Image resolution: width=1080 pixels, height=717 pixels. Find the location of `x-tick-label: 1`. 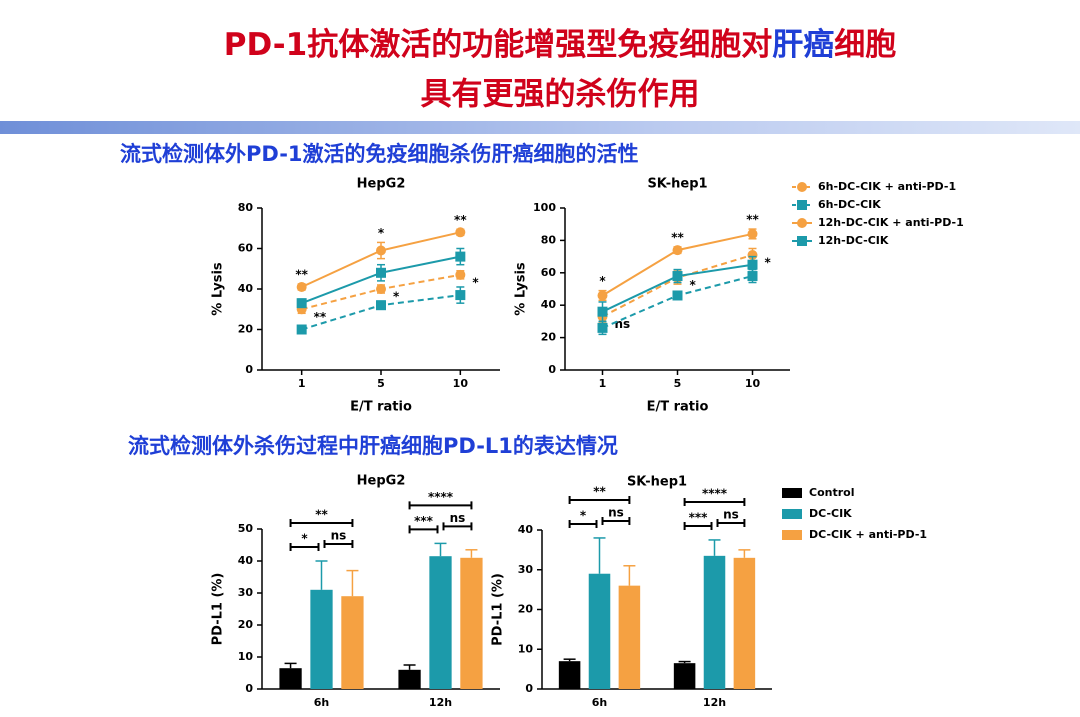

x-tick-label: 1 is located at coordinates (302, 383).